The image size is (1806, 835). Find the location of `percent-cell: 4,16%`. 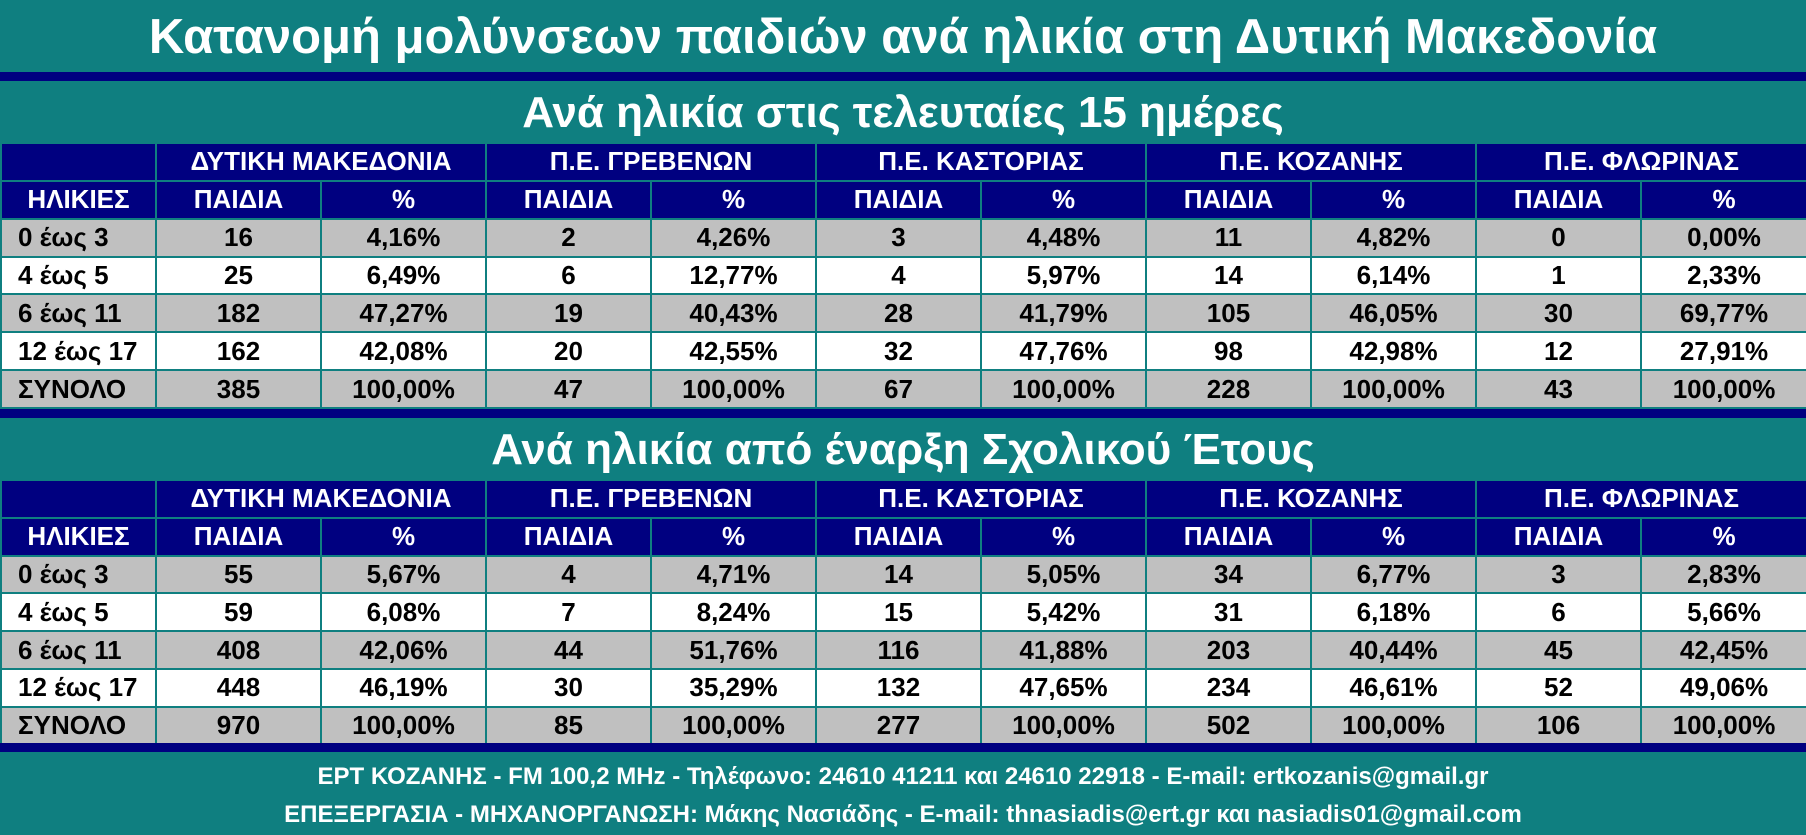

percent-cell: 4,16% is located at coordinates (403, 237).